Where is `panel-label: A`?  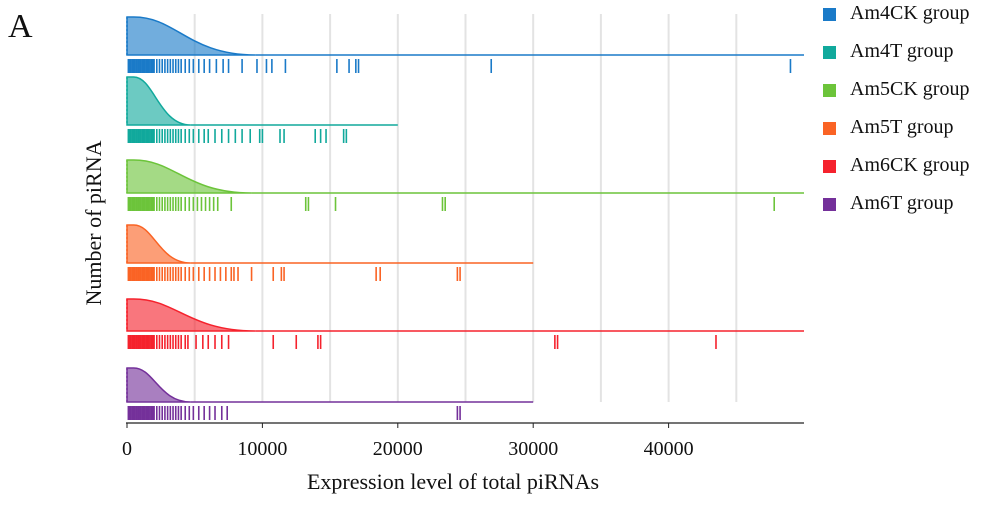 panel-label: A is located at coordinates (20, 26).